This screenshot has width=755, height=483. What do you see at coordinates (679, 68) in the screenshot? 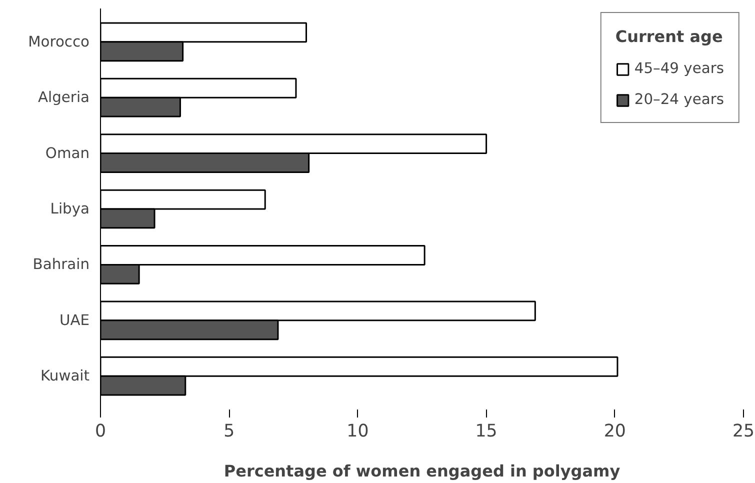
I see `legend-label: 45–49 years` at bounding box center [679, 68].